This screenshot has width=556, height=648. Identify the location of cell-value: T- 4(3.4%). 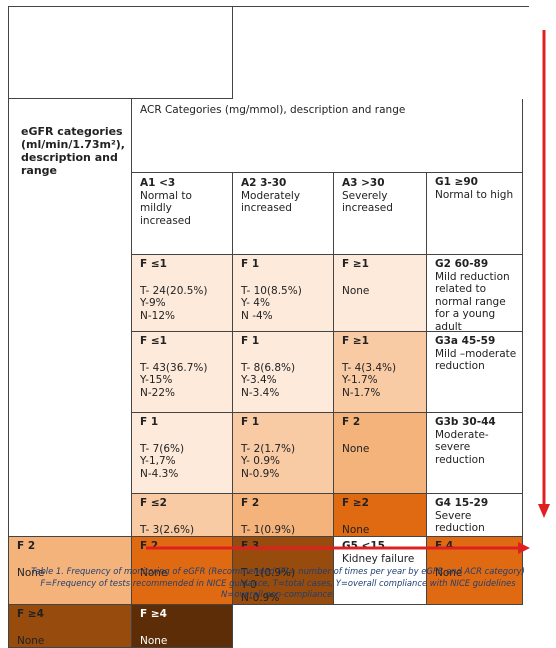
(369, 367).